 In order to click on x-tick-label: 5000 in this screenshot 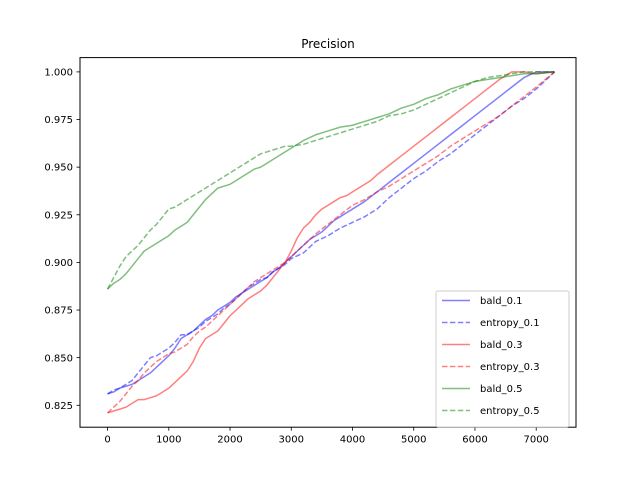, I will do `click(413, 440)`.